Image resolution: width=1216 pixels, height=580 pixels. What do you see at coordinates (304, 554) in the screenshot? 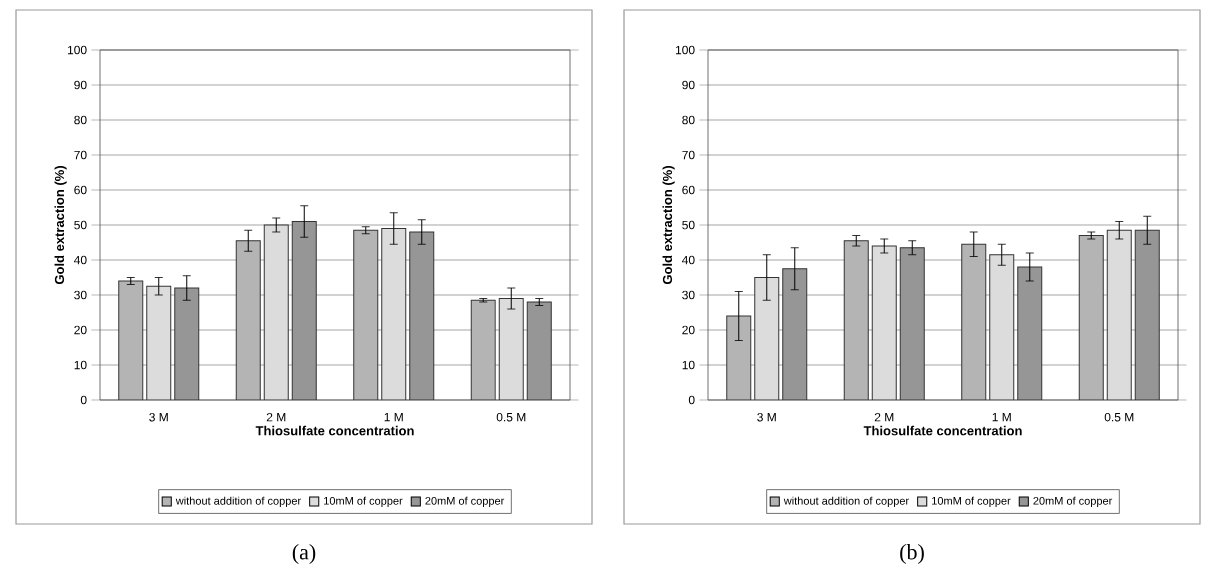
I see `text: (a)` at bounding box center [304, 554].